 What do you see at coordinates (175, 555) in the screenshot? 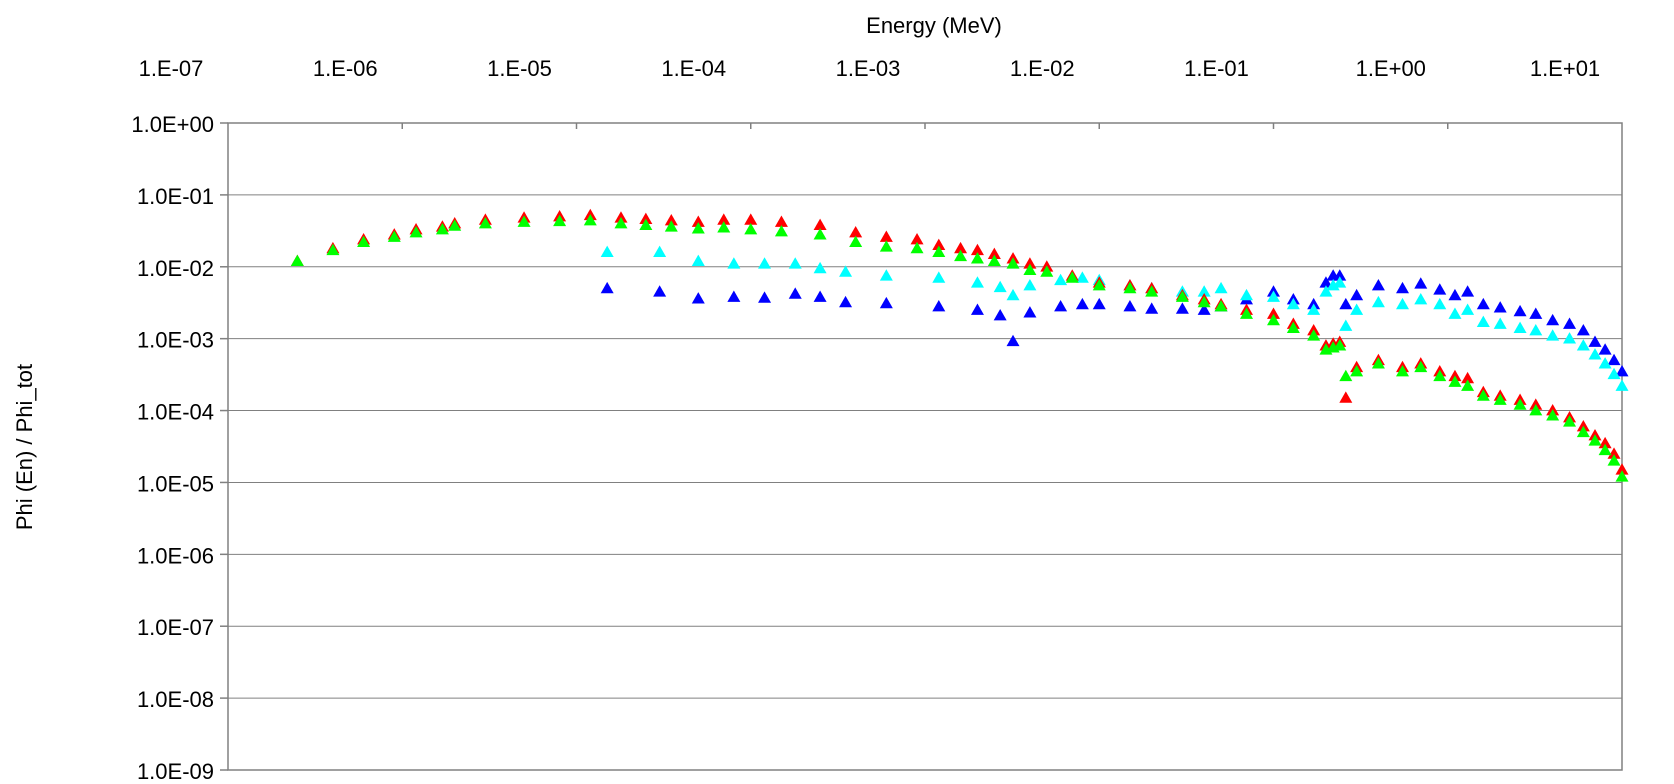
I see `y-tick-label: 1.0E-06` at bounding box center [175, 555].